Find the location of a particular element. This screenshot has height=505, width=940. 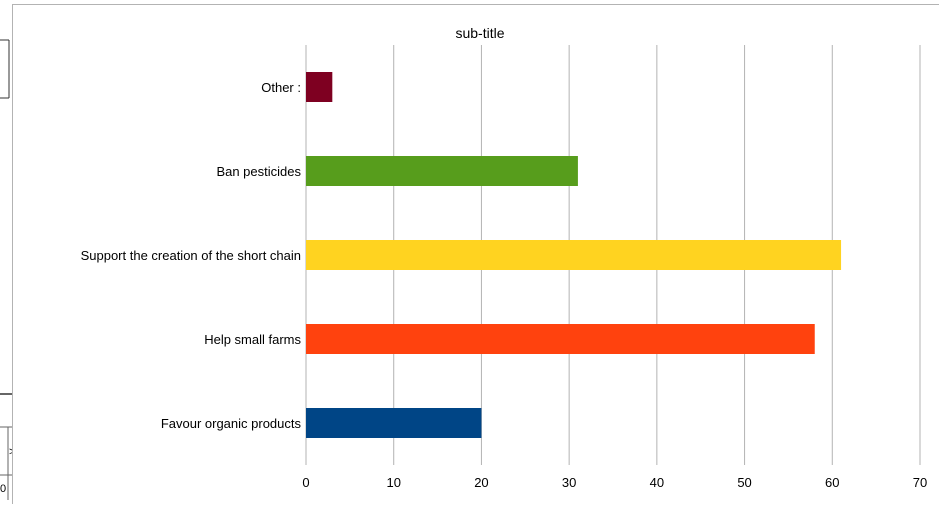

category-label: Ban pesticides is located at coordinates (258, 171).